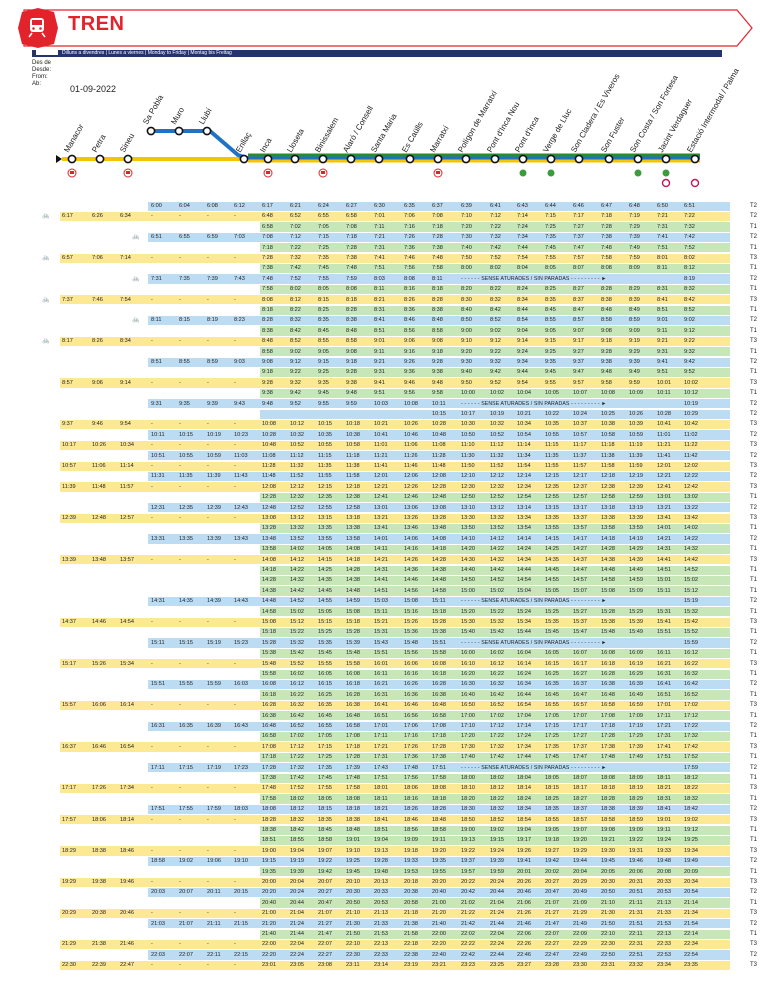 This screenshot has height=1004, width=760. What do you see at coordinates (439, 414) in the screenshot?
I see `time-cell: 10:15` at bounding box center [439, 414].